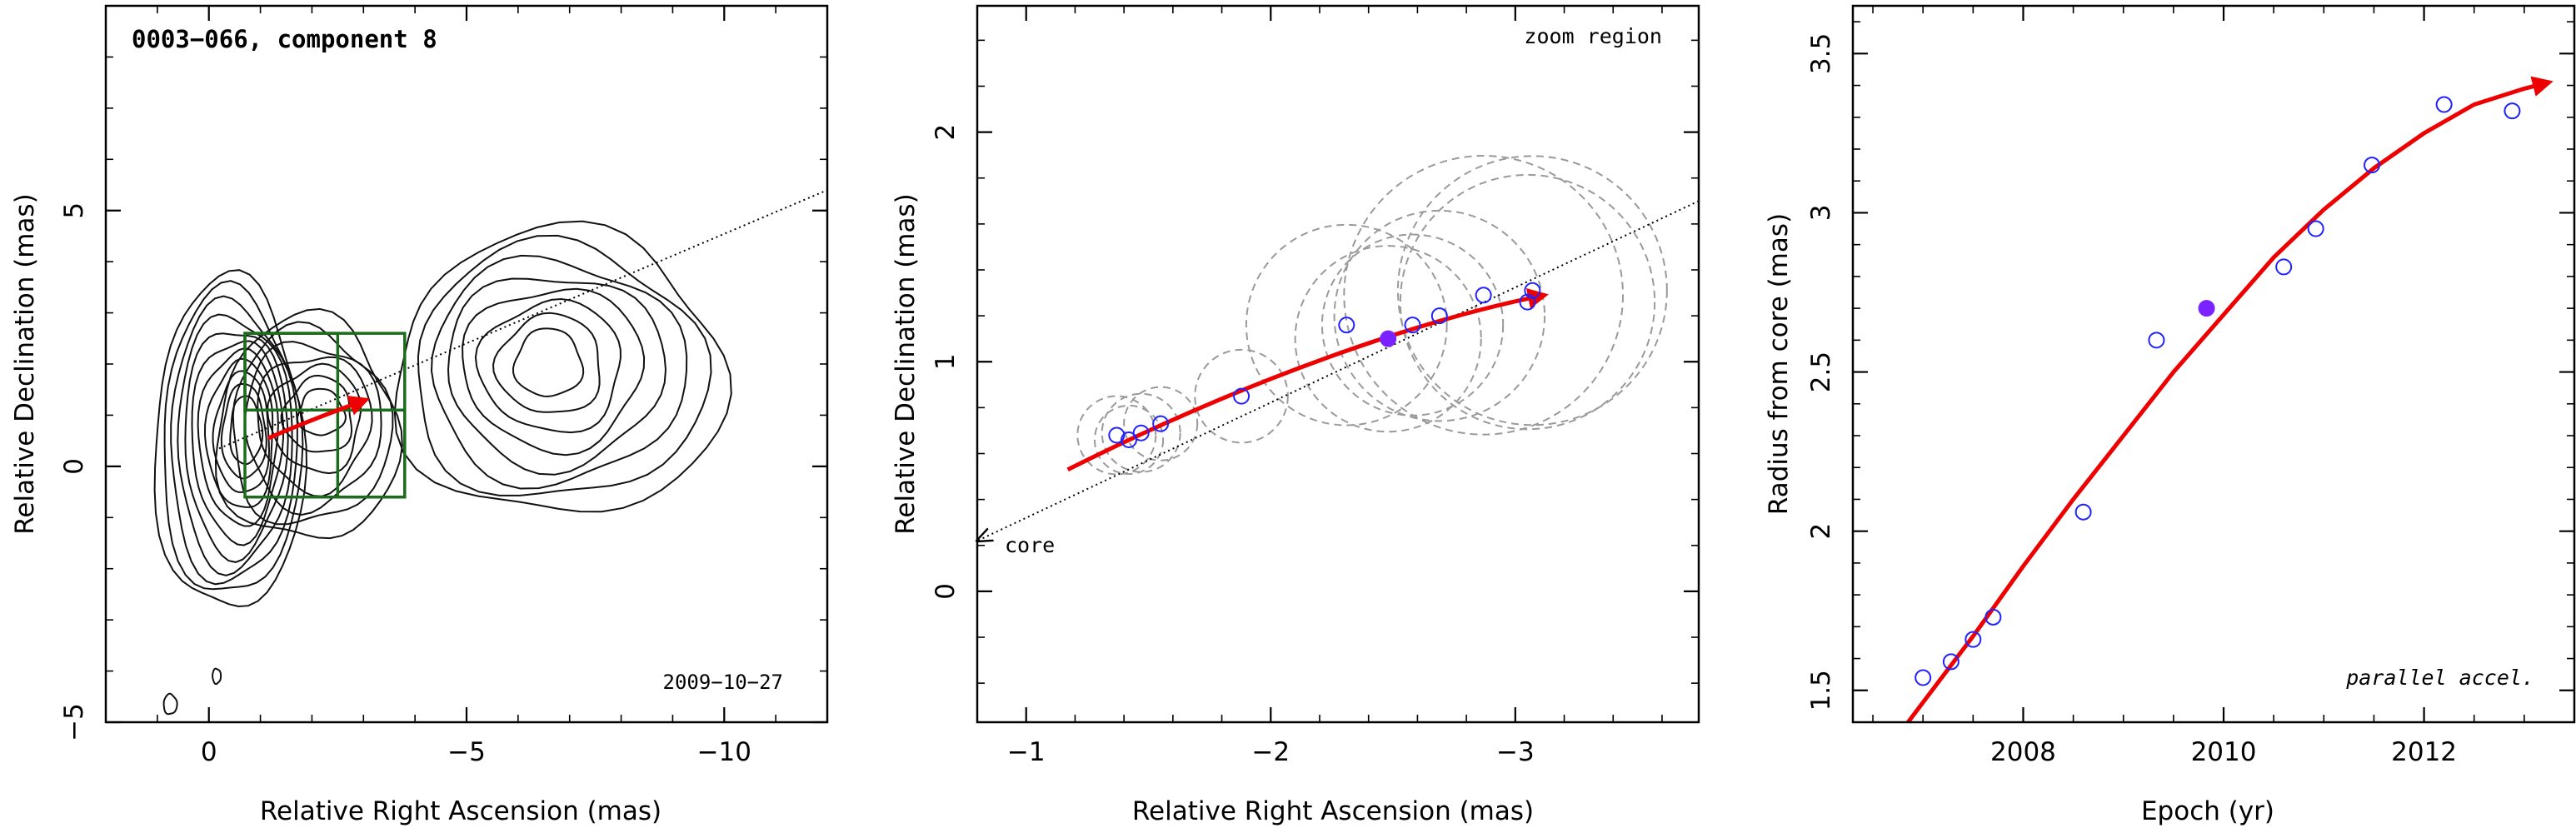  What do you see at coordinates (74, 722) in the screenshot?
I see `y-tick-label: −5` at bounding box center [74, 722].